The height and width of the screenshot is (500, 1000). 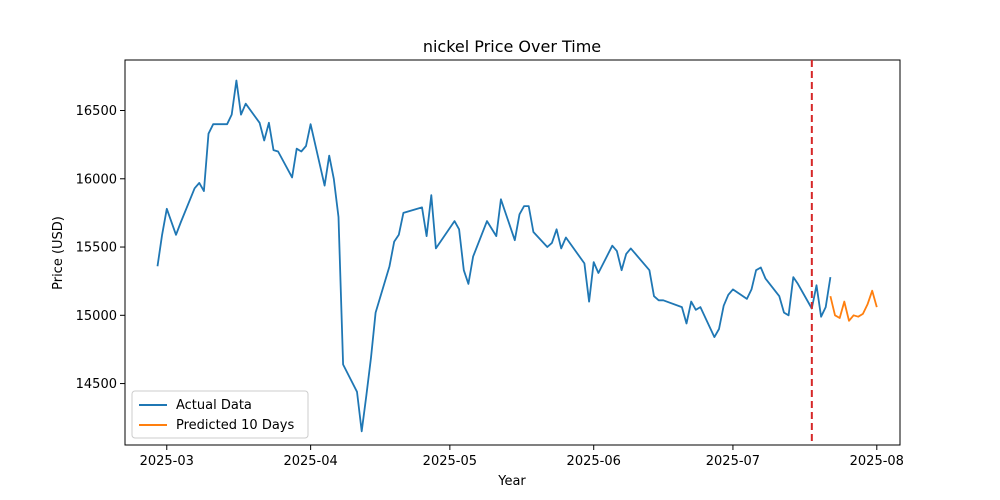 What do you see at coordinates (512, 46) in the screenshot?
I see `chart-title: nickel Price Over Time` at bounding box center [512, 46].